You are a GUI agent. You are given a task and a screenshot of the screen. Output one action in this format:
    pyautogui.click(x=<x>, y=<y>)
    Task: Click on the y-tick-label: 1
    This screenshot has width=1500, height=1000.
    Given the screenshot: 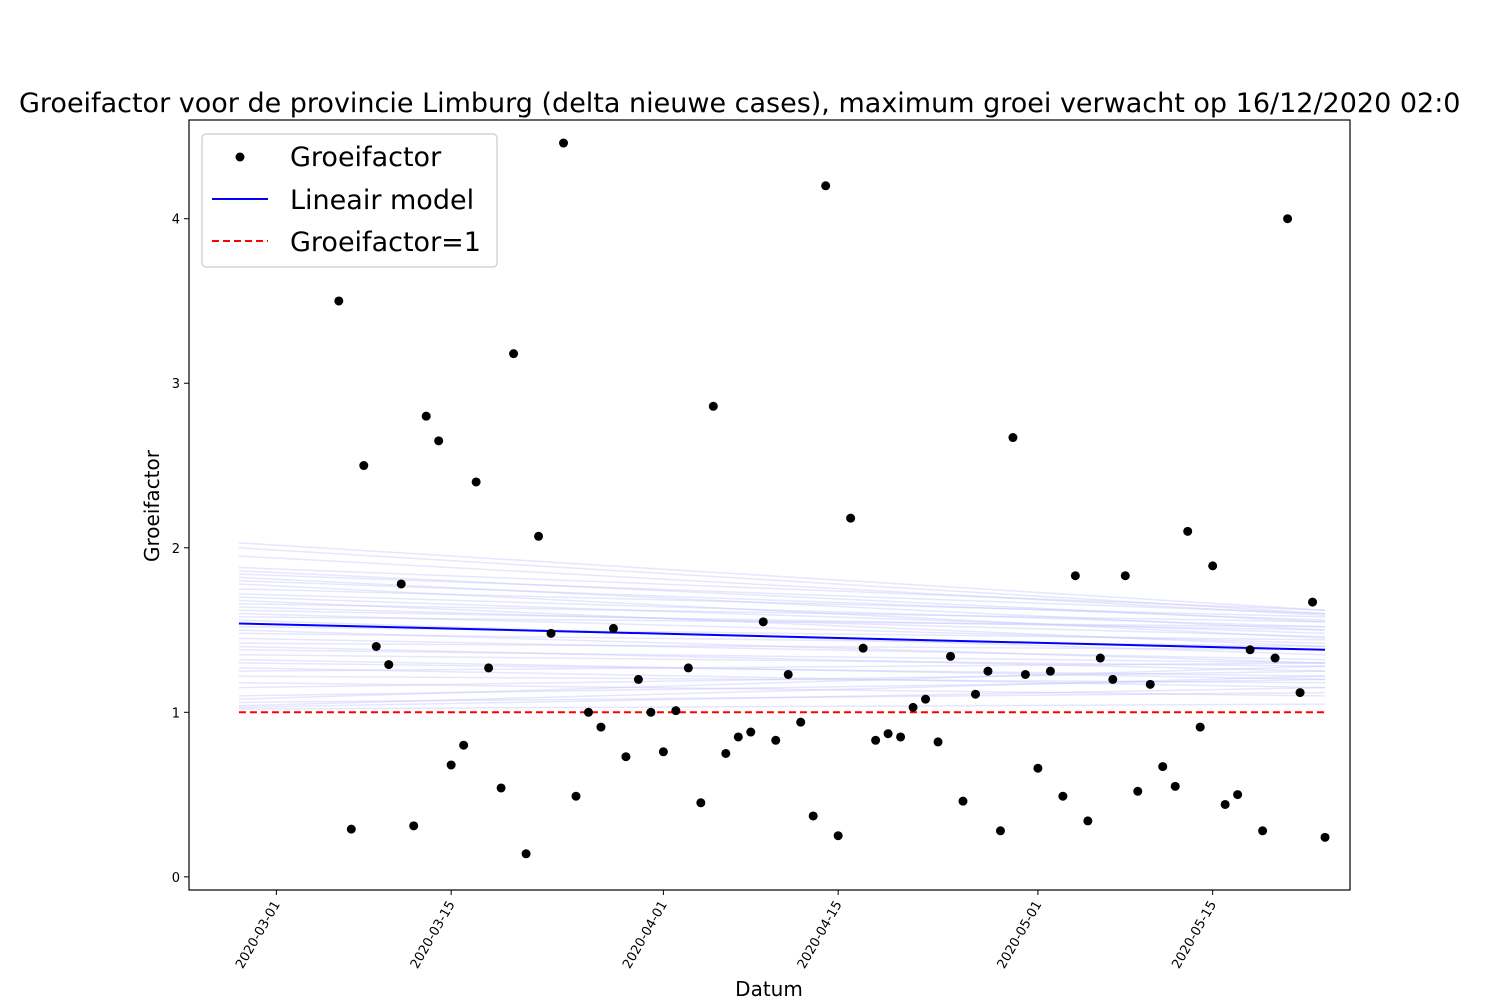 What is the action you would take?
    pyautogui.click(x=176, y=713)
    